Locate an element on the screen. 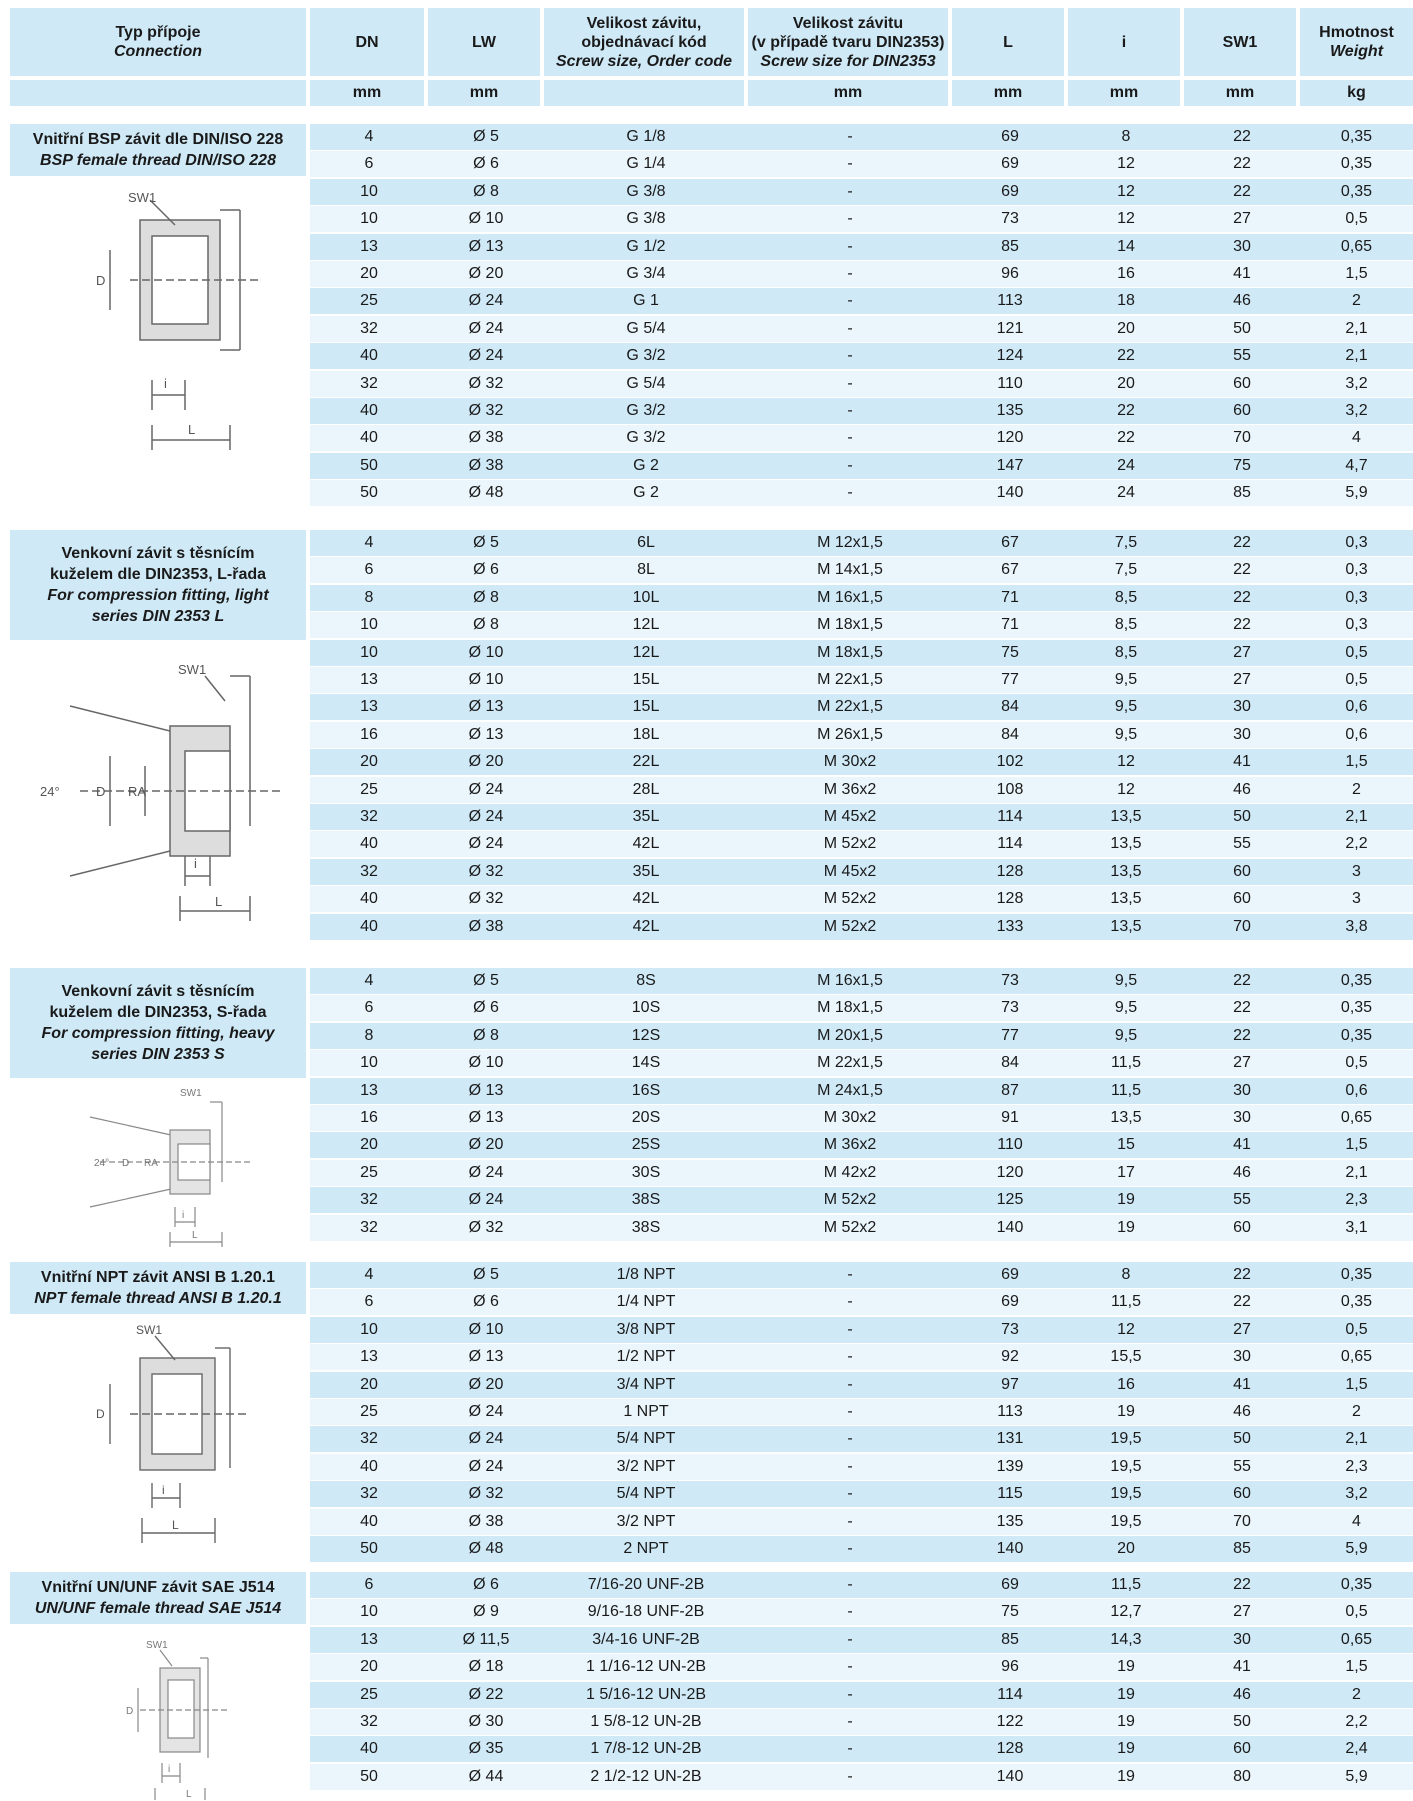  cell-screw-size: 1/4 NPT is located at coordinates (646, 1301).